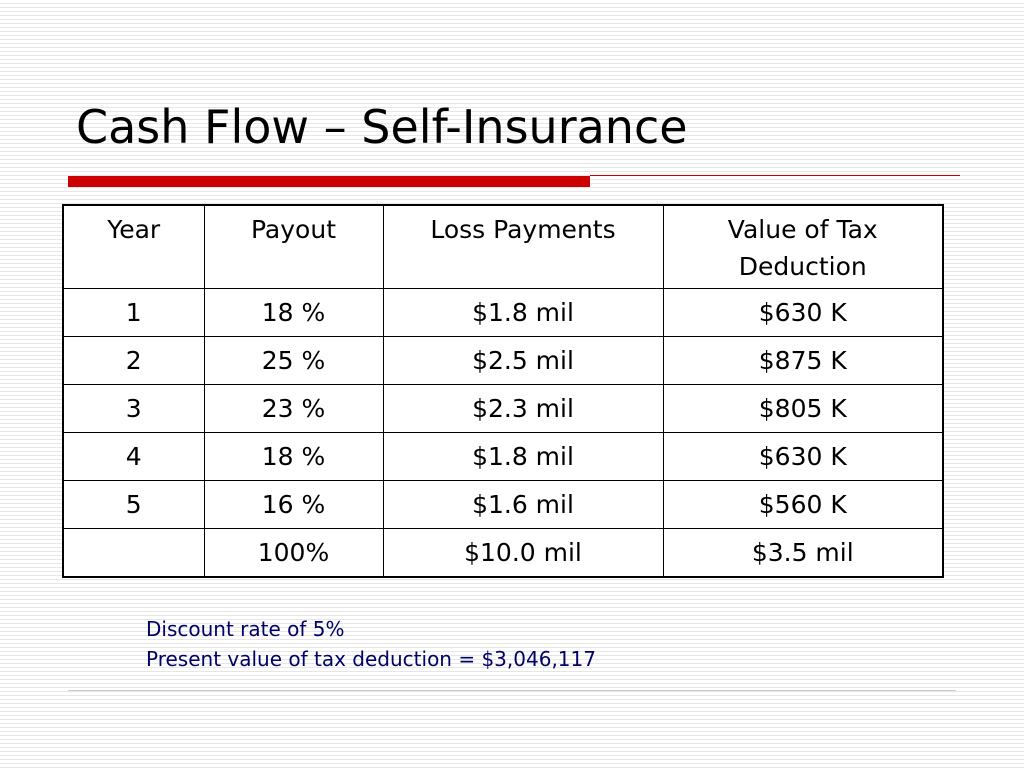 This screenshot has height=768, width=1024. Describe the element at coordinates (803, 552) in the screenshot. I see `cell-tax-deduction-total: $3.5 mil` at that location.